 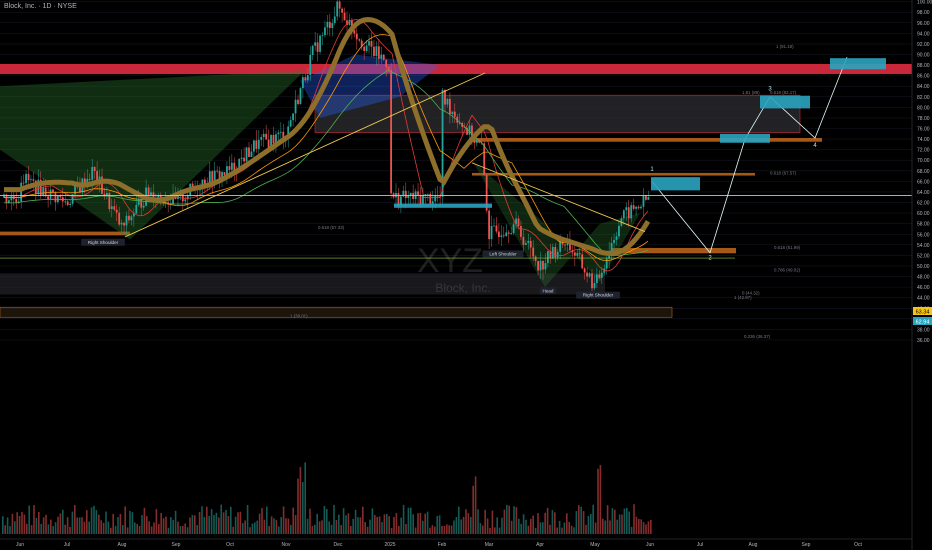 What do you see at coordinates (152, 155) in the screenshot?
I see `pattern-fill-left` at bounding box center [152, 155].